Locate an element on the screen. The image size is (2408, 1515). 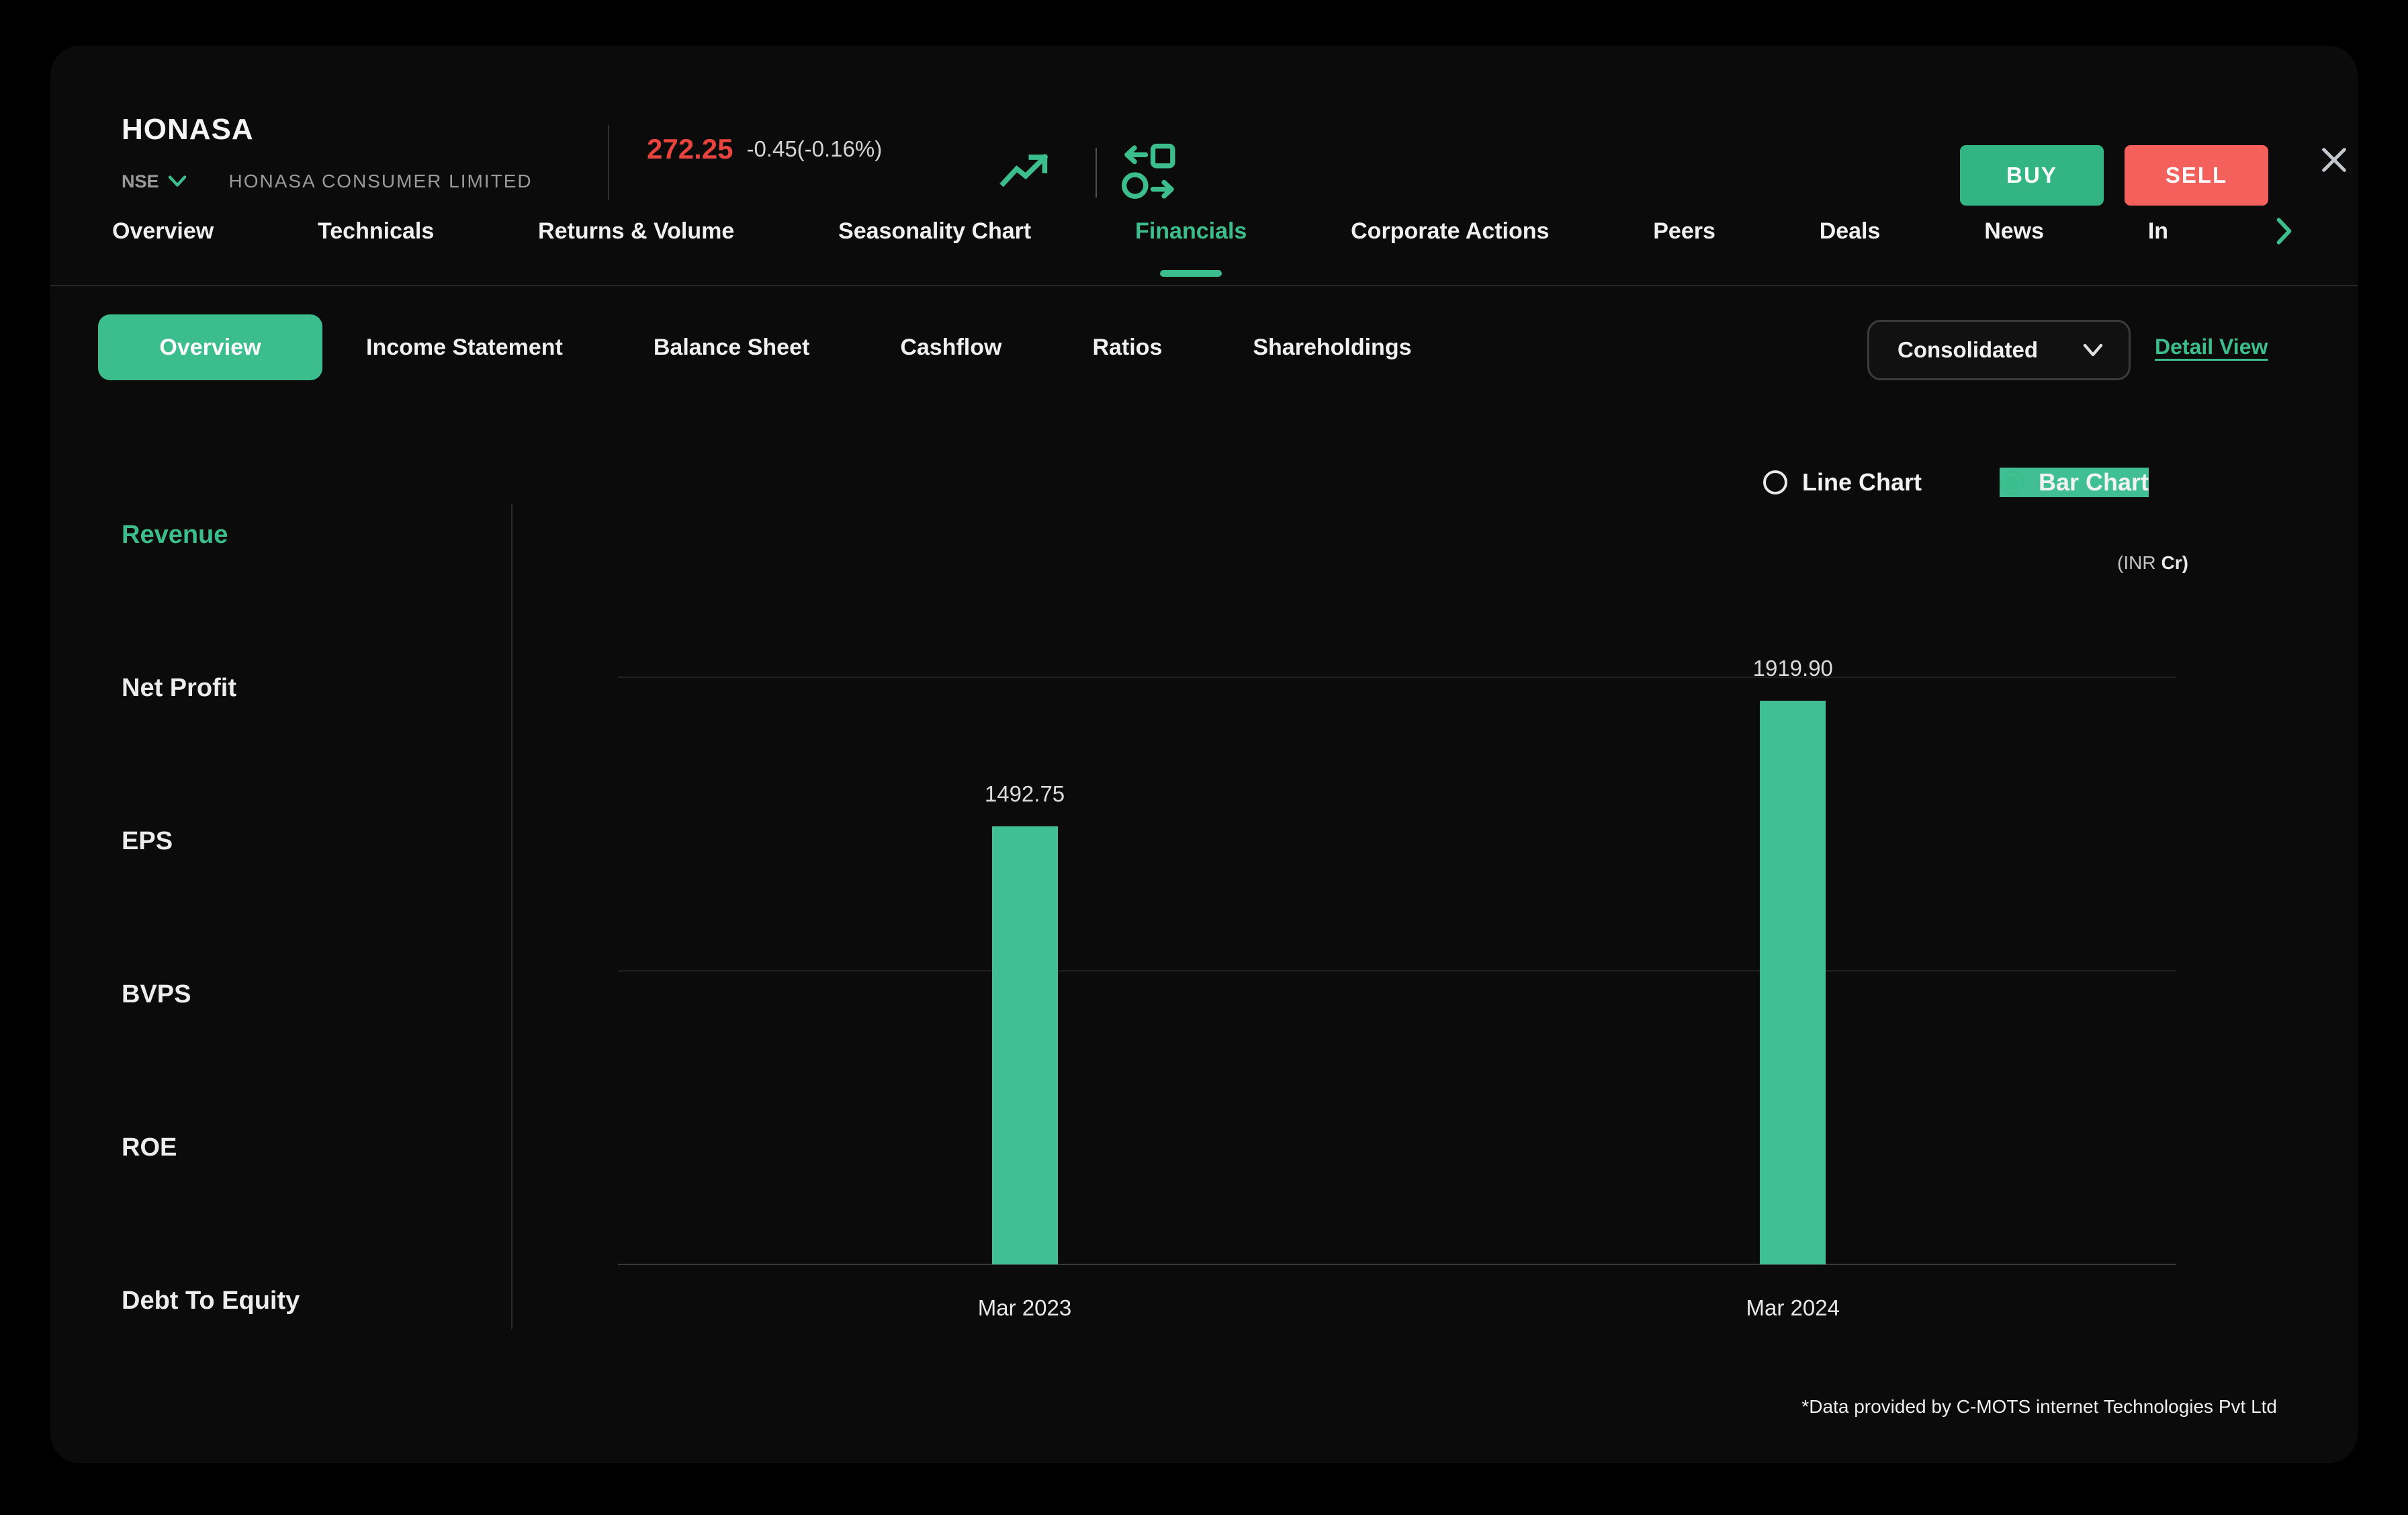
tab-technicals: Technicals is located at coordinates (377, 231).